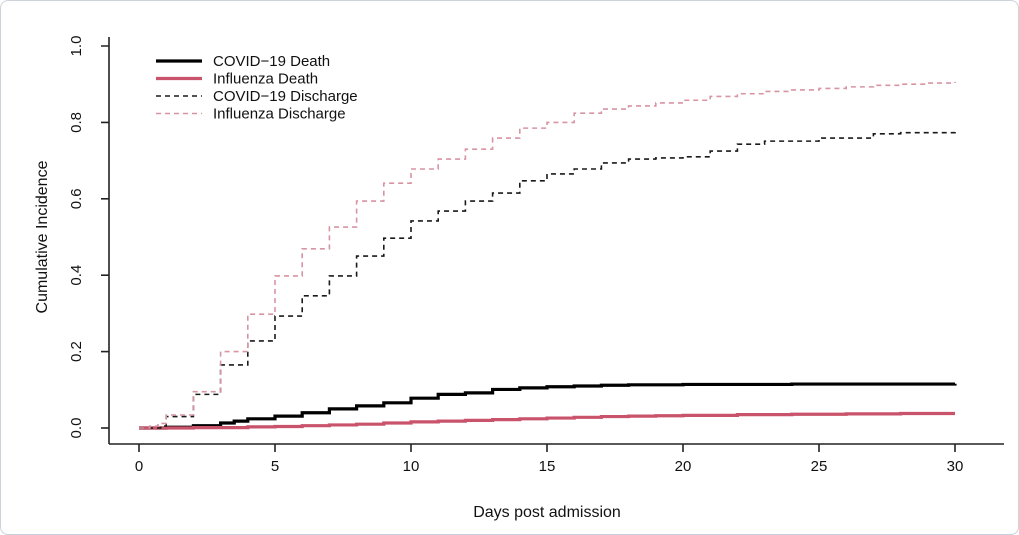 The image size is (1019, 535). What do you see at coordinates (285, 96) in the screenshot?
I see `legend-label: COVID−19 Discharge` at bounding box center [285, 96].